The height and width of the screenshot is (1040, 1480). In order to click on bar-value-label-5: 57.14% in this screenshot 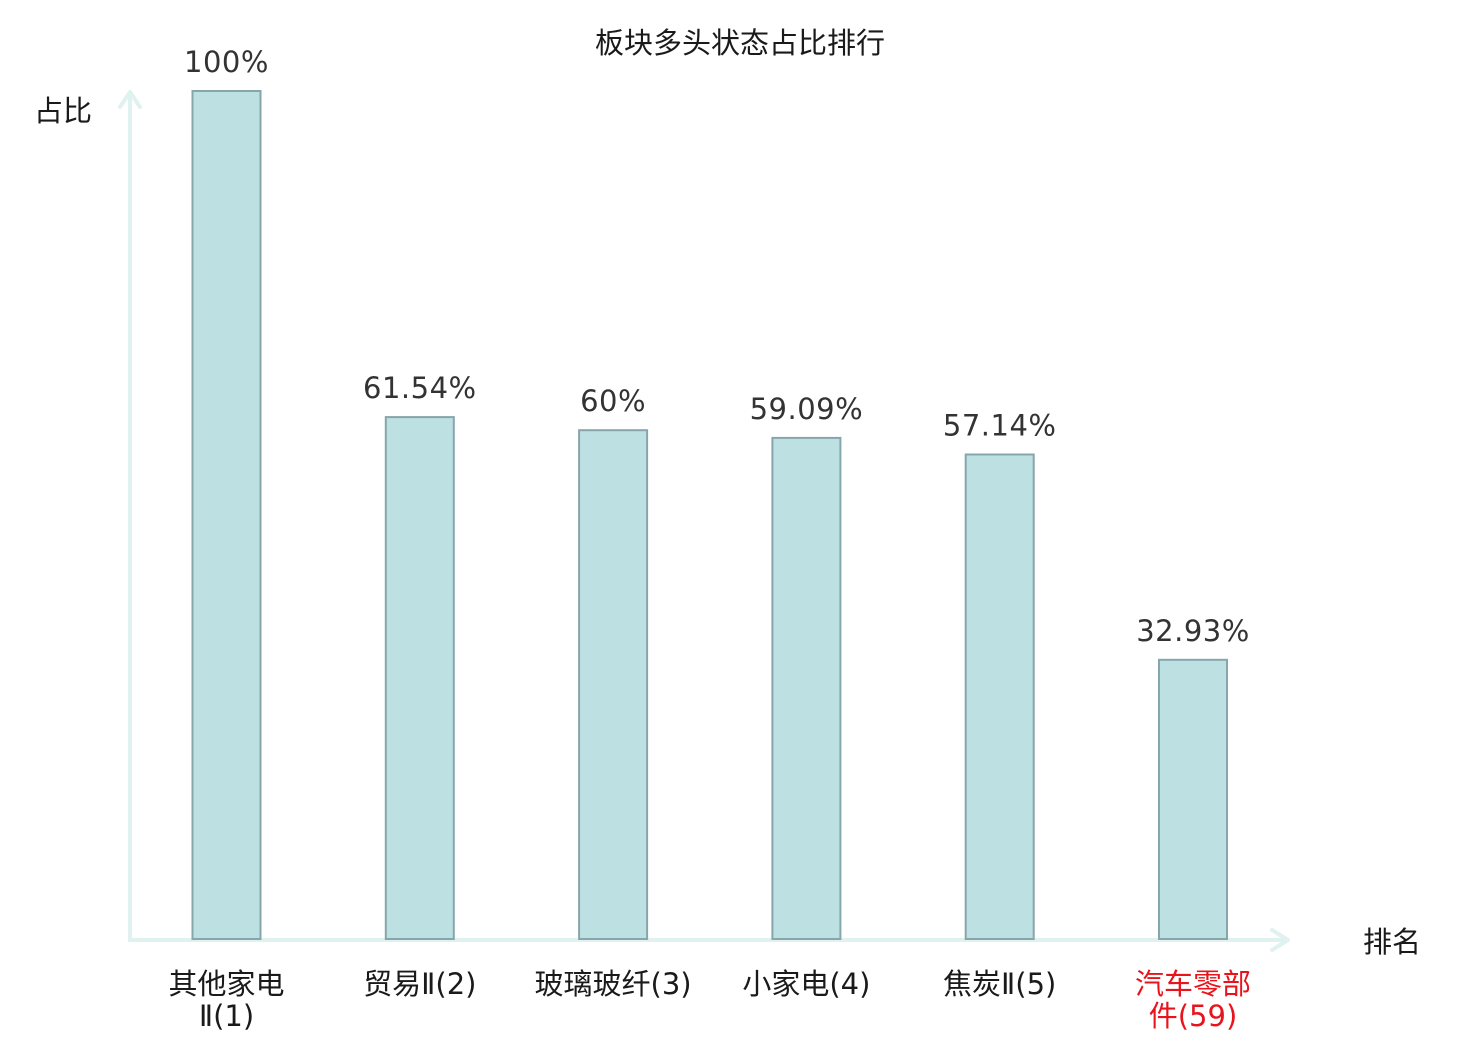, I will do `click(1000, 426)`.